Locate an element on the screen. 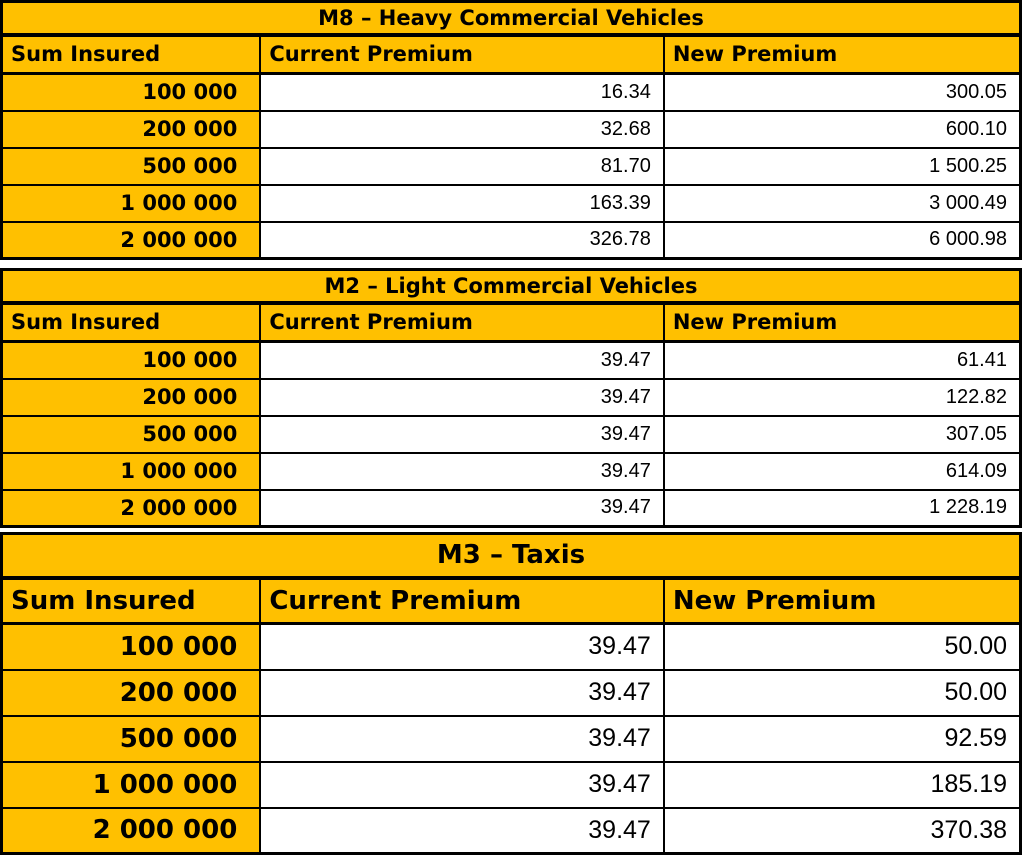 This screenshot has height=864, width=1022. new-premium-cell: 61.41 is located at coordinates (842, 360).